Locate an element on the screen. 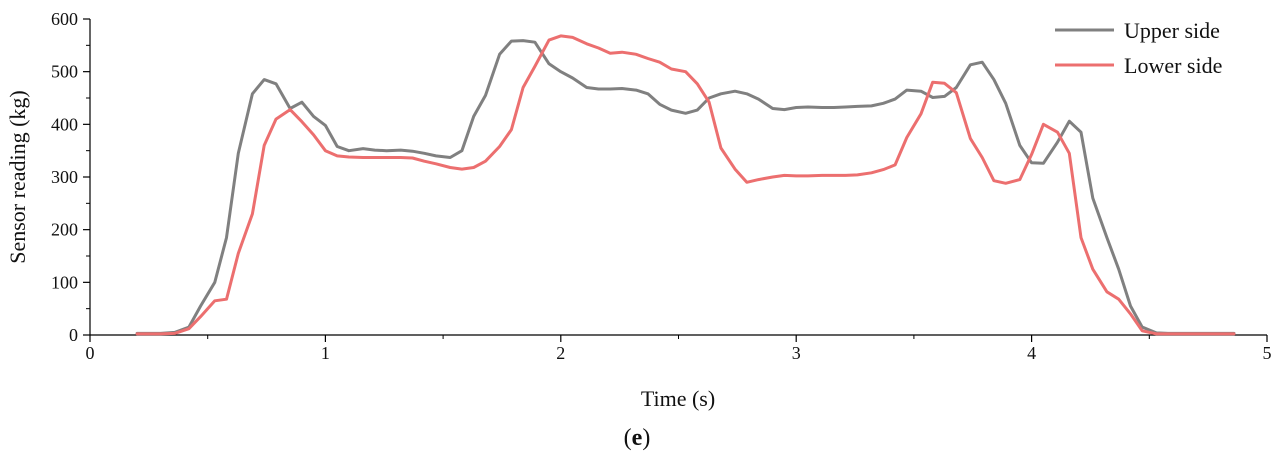  y-tick-label: 400 is located at coordinates (64, 124).